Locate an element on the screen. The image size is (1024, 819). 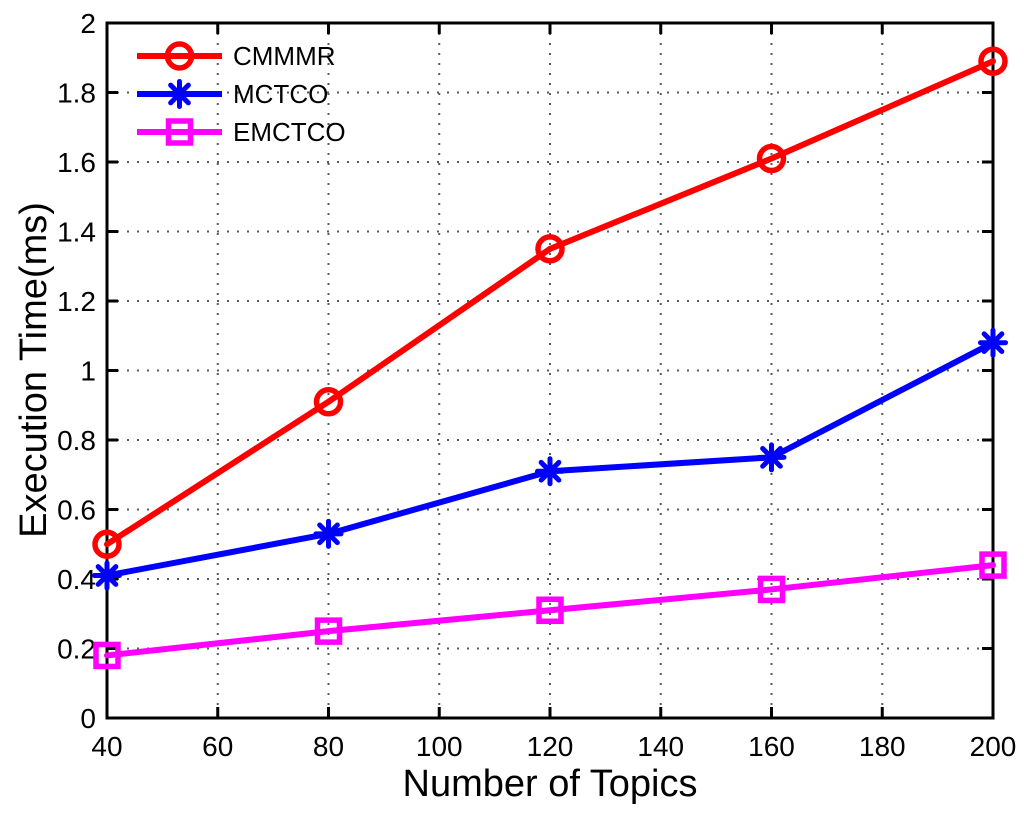
y-tick-label: 1.4 is located at coordinates (76, 232).